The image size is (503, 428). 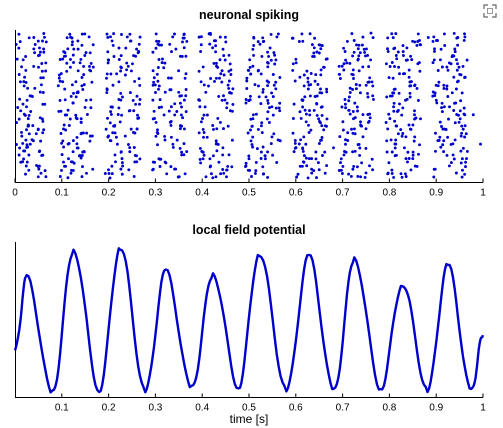 What do you see at coordinates (62, 193) in the screenshot?
I see `raster-x-tick-label: 0.1` at bounding box center [62, 193].